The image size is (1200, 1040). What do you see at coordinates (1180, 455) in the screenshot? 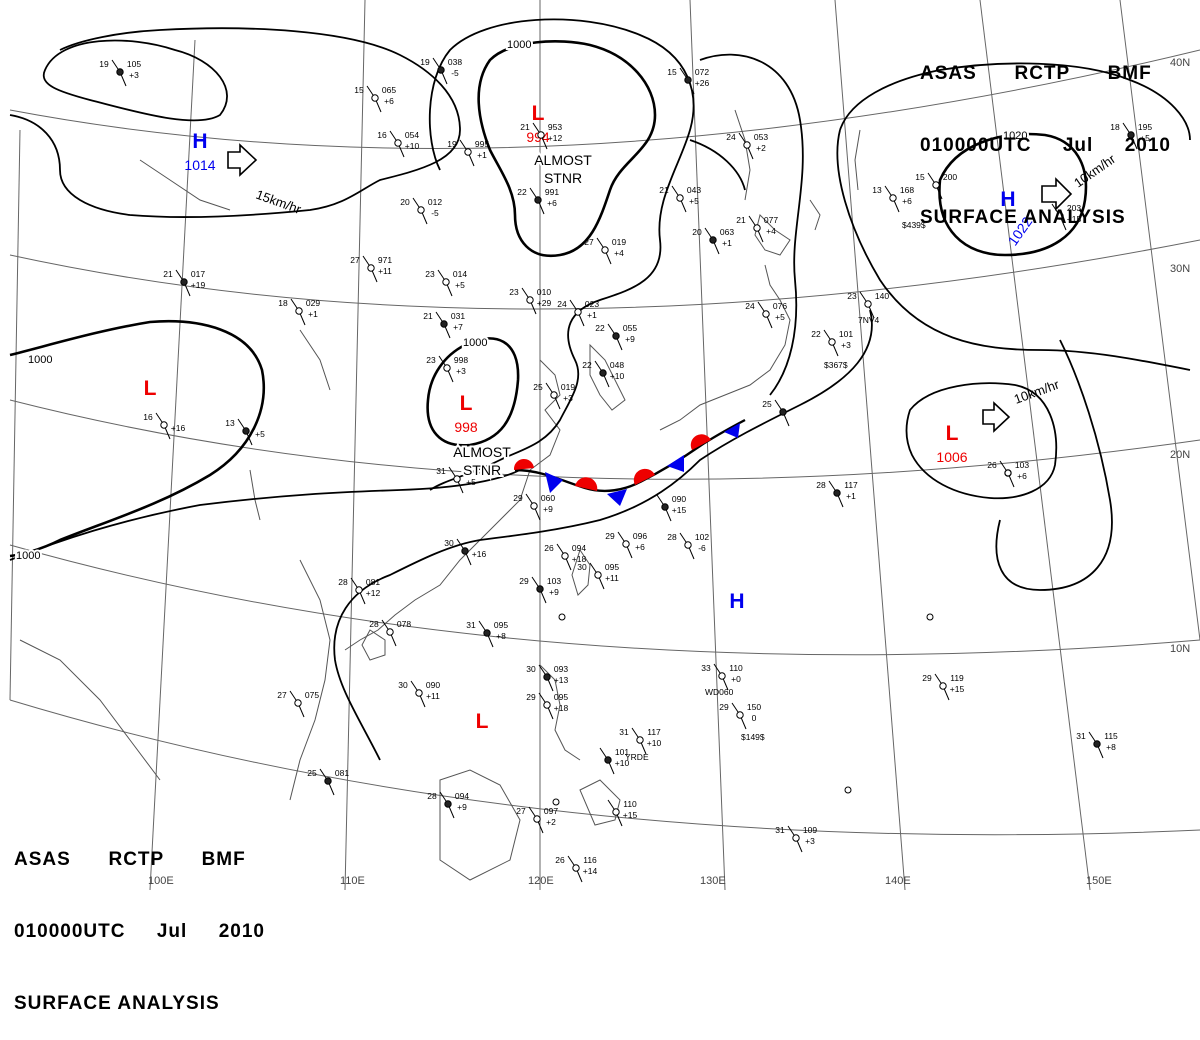
I see `latitude-label: 20N` at bounding box center [1180, 455].